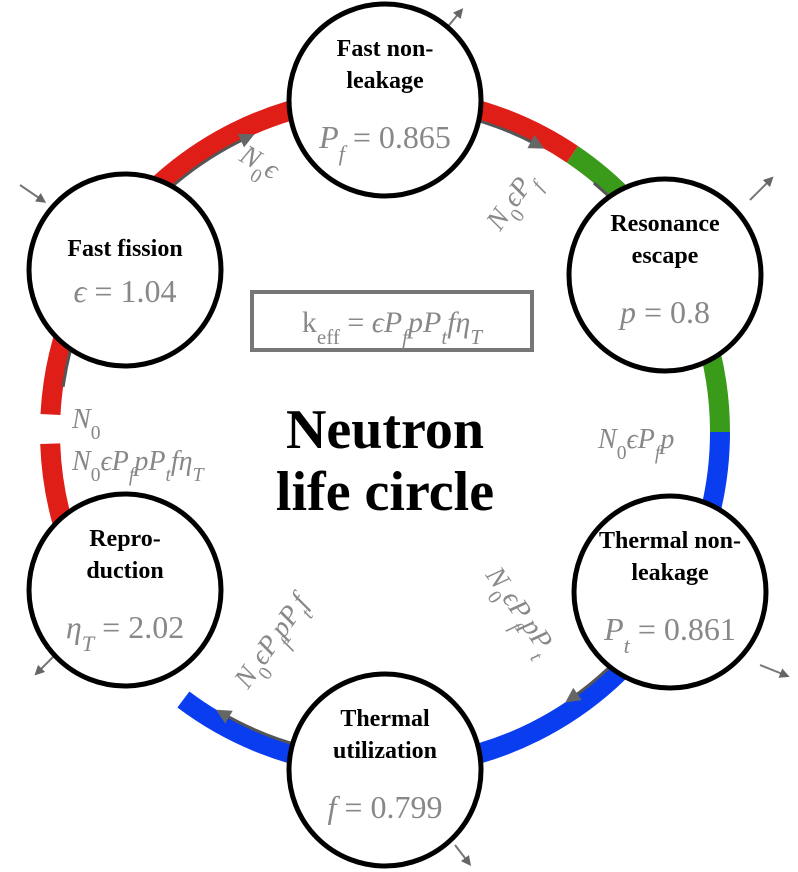  I want to click on node-title: Thermal, so click(385, 719).